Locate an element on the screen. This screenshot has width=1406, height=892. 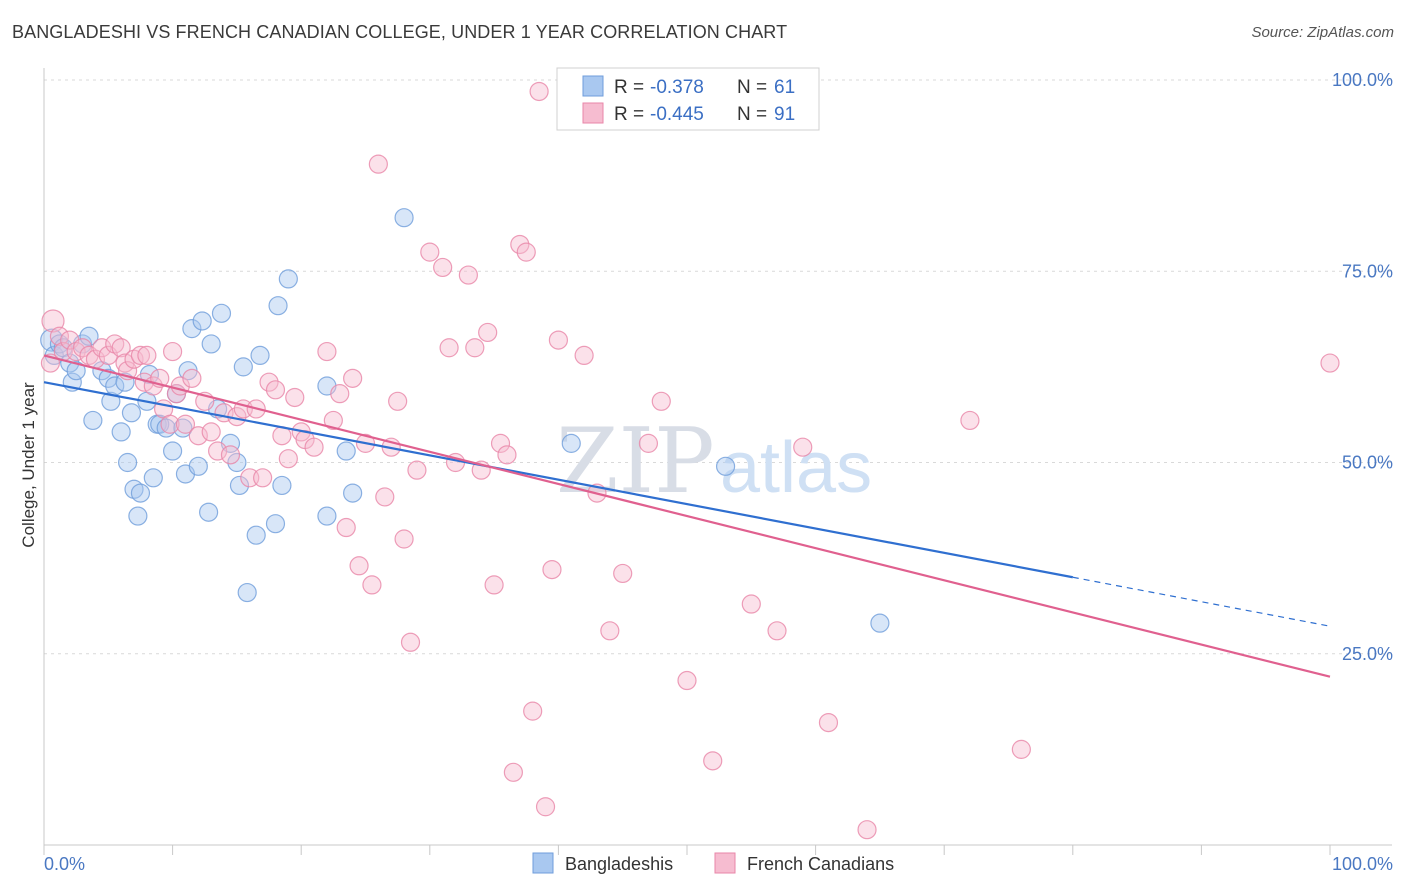
bottom-legend-label: Bangladeshis is located at coordinates (619, 864).